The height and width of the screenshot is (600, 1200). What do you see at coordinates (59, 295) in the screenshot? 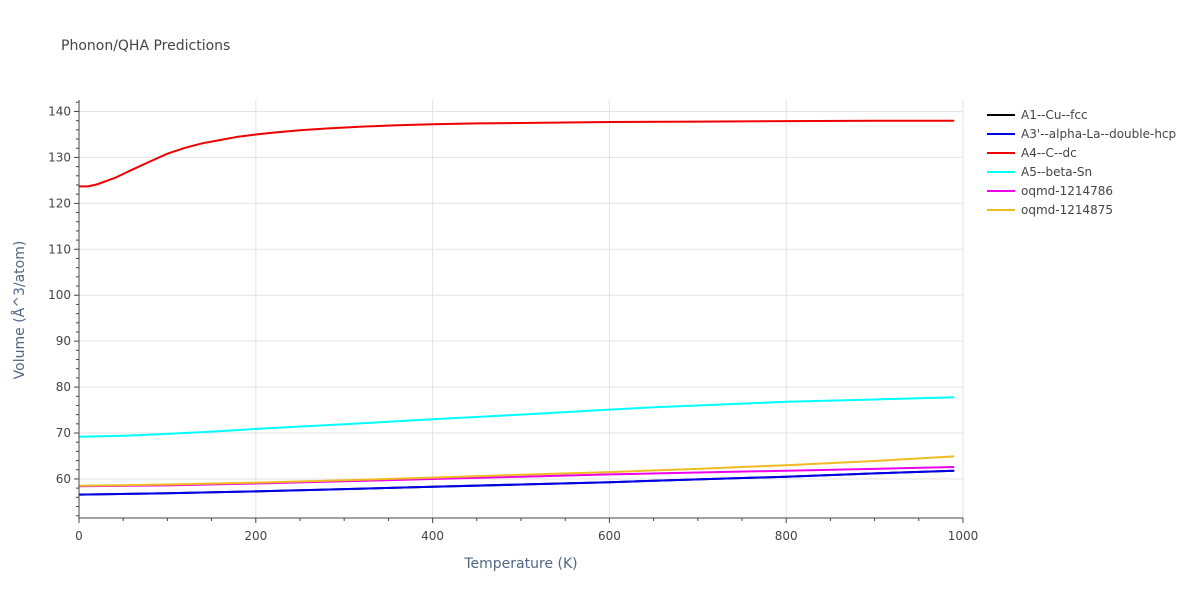
I see `y-tick-label: 100` at bounding box center [59, 295].